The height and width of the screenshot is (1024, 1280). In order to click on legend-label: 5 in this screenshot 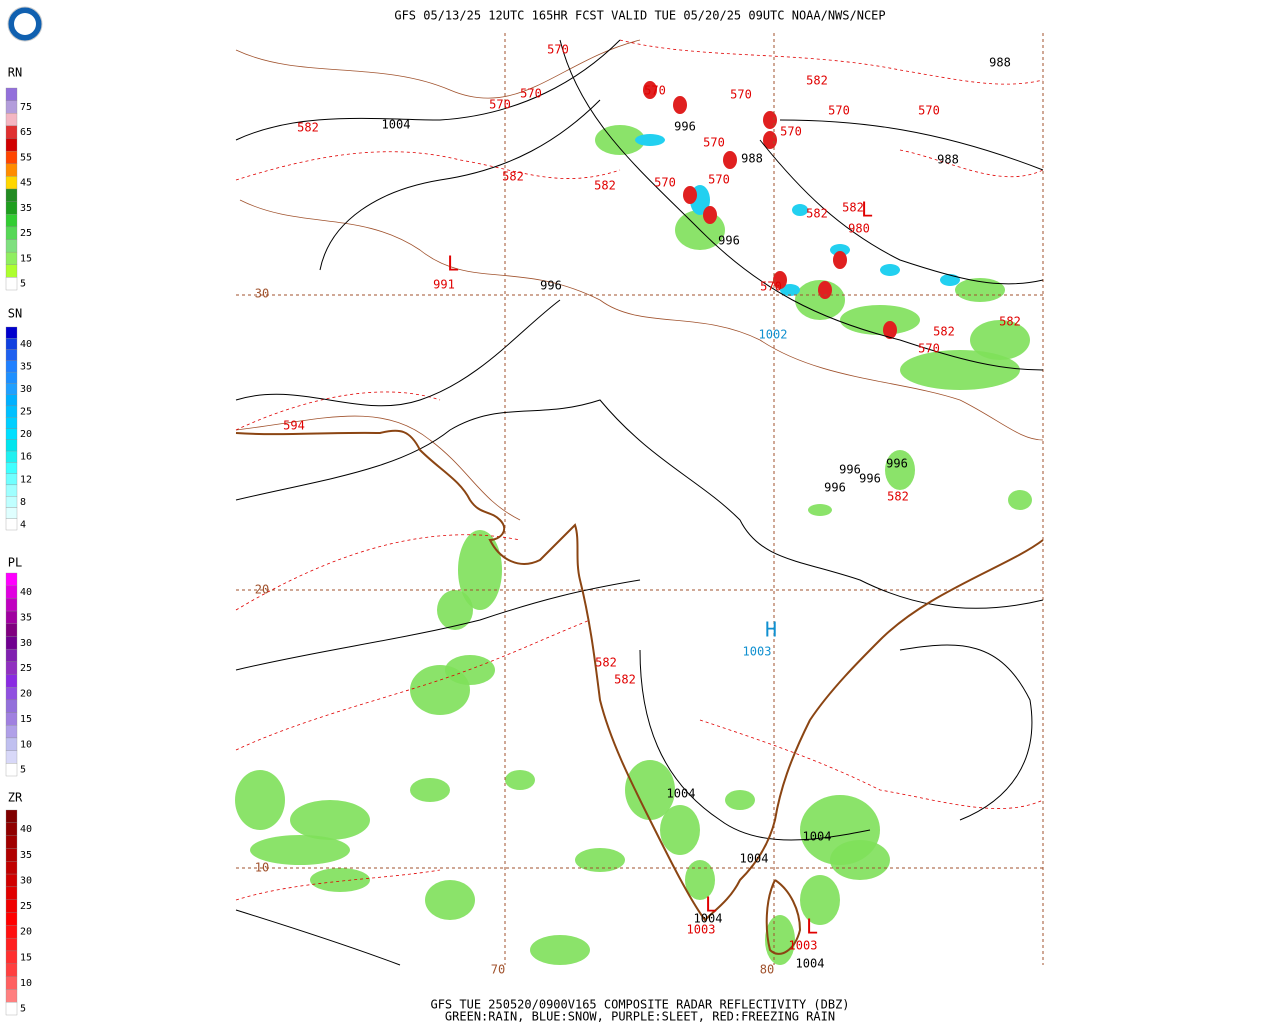, I will do `click(23, 770)`.